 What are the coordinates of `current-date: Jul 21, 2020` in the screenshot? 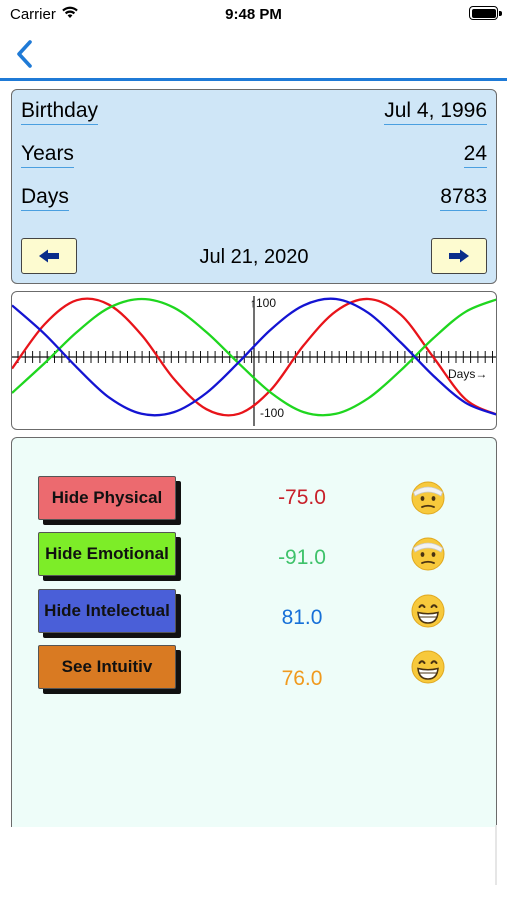 It's located at (254, 257).